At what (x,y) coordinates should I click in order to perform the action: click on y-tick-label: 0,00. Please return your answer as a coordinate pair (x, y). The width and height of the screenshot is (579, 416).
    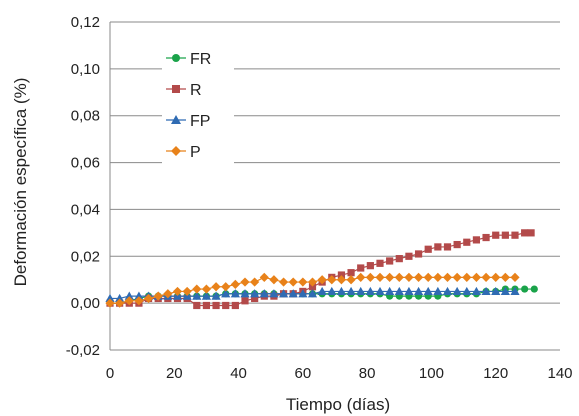
    Looking at the image, I should click on (85, 303).